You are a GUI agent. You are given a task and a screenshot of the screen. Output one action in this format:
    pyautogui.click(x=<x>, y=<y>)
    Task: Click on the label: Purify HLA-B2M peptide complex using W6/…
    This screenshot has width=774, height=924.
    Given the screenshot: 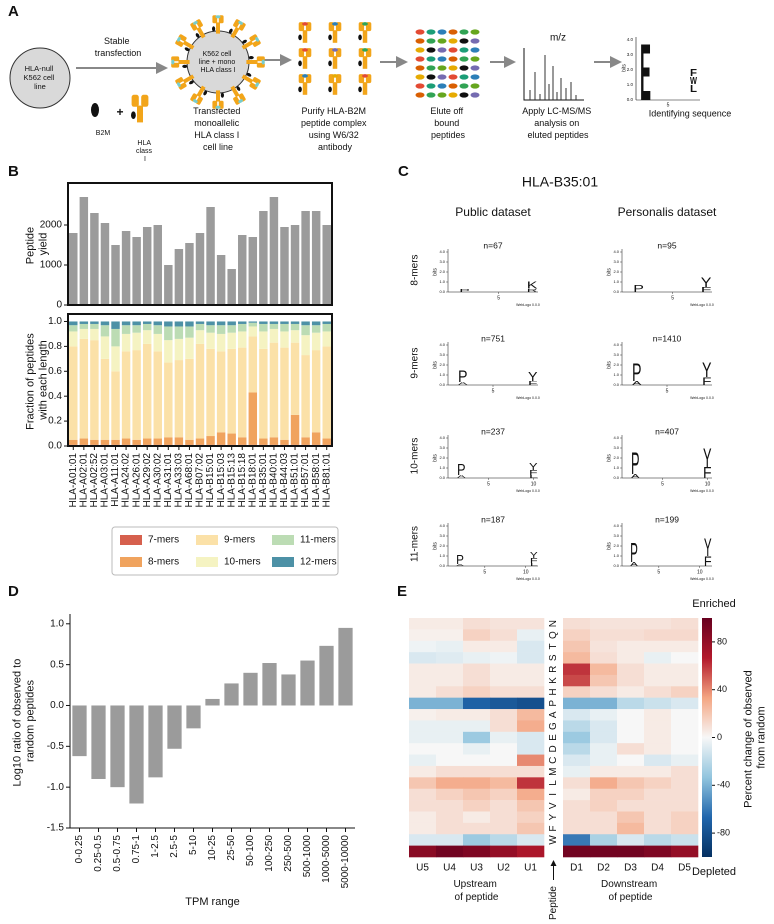 What is the action you would take?
    pyautogui.click(x=335, y=129)
    